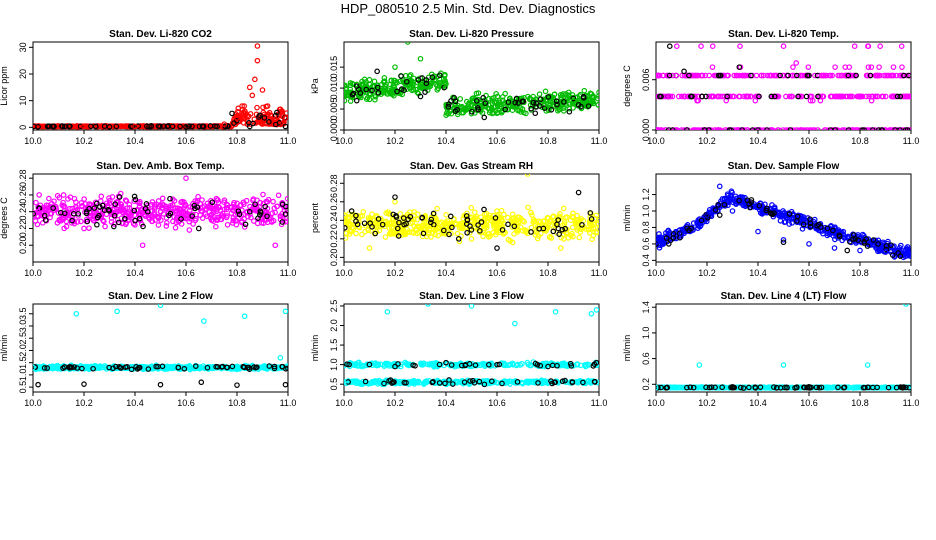 The height and width of the screenshot is (540, 936). What do you see at coordinates (334, 384) in the screenshot?
I see `y-tick-label: 0.5` at bounding box center [334, 384].